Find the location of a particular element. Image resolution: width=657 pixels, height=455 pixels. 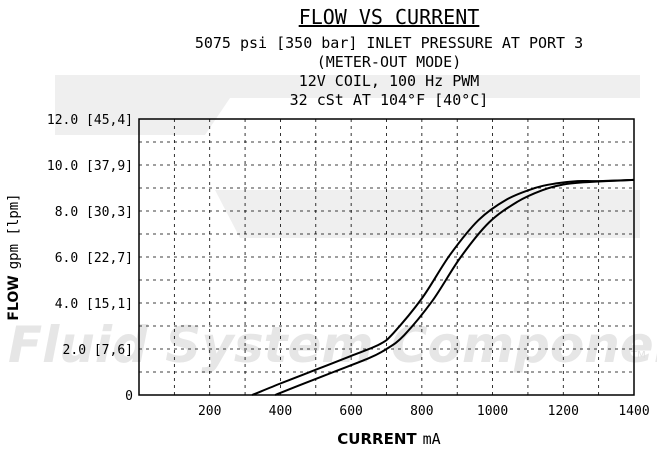

y-axis-label-bold: FLOW is located at coordinates (14, 297).